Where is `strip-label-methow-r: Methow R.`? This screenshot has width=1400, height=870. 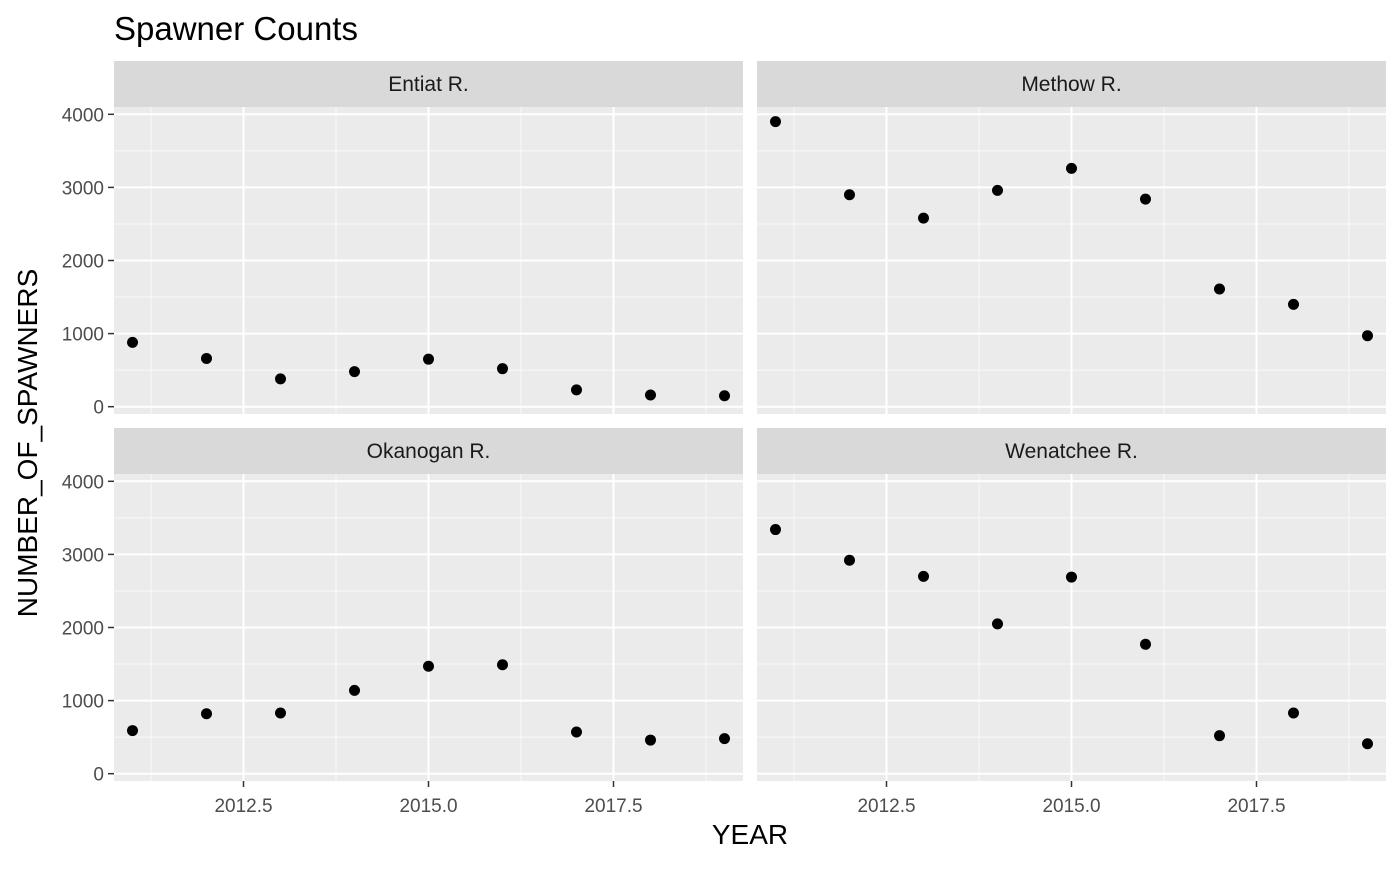 strip-label-methow-r: Methow R. is located at coordinates (1071, 84).